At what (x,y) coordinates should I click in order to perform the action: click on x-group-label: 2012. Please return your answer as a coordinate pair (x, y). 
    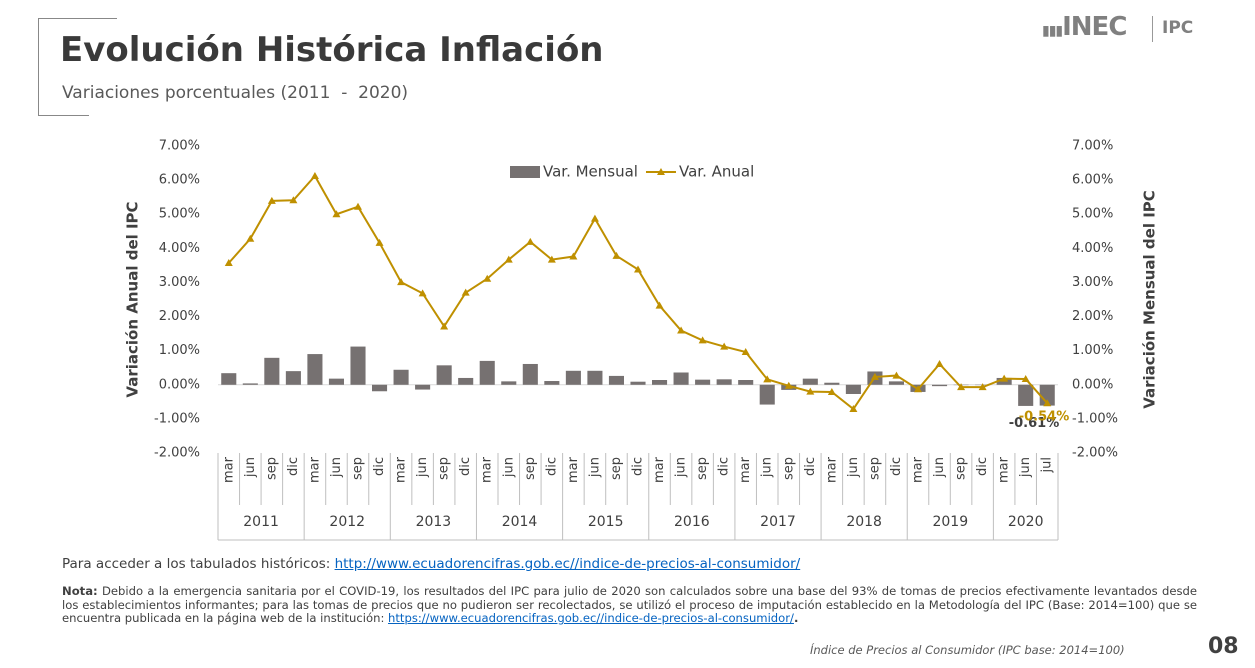
    Looking at the image, I should click on (347, 522).